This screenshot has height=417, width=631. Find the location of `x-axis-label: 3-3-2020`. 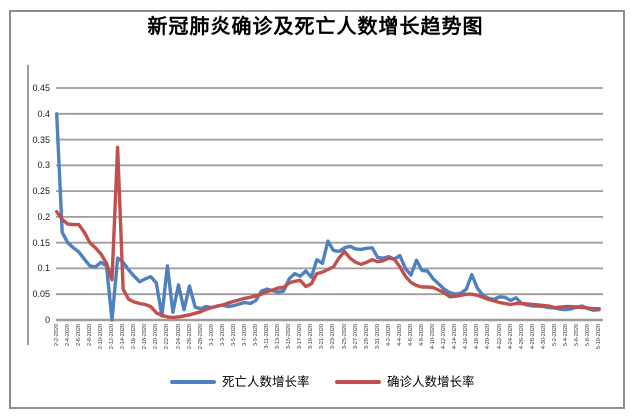

x-axis-label: 3-3-2020 is located at coordinates (222, 335).